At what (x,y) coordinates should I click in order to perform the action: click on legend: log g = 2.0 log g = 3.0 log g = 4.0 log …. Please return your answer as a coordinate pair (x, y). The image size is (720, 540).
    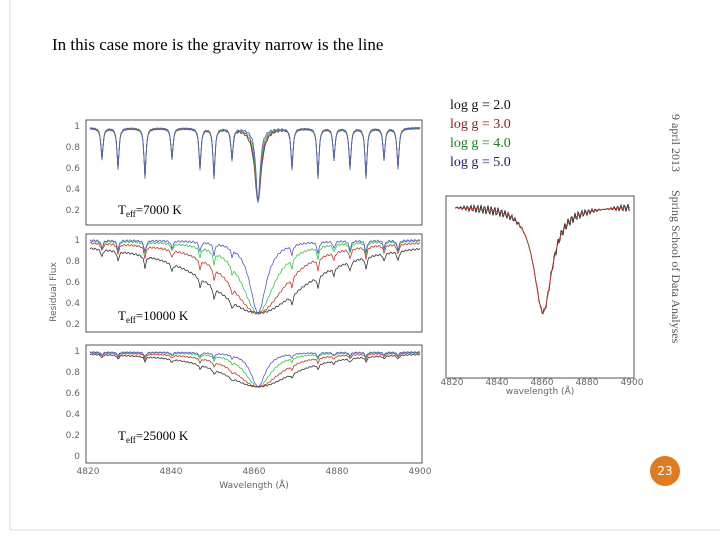
    Looking at the image, I should click on (480, 134).